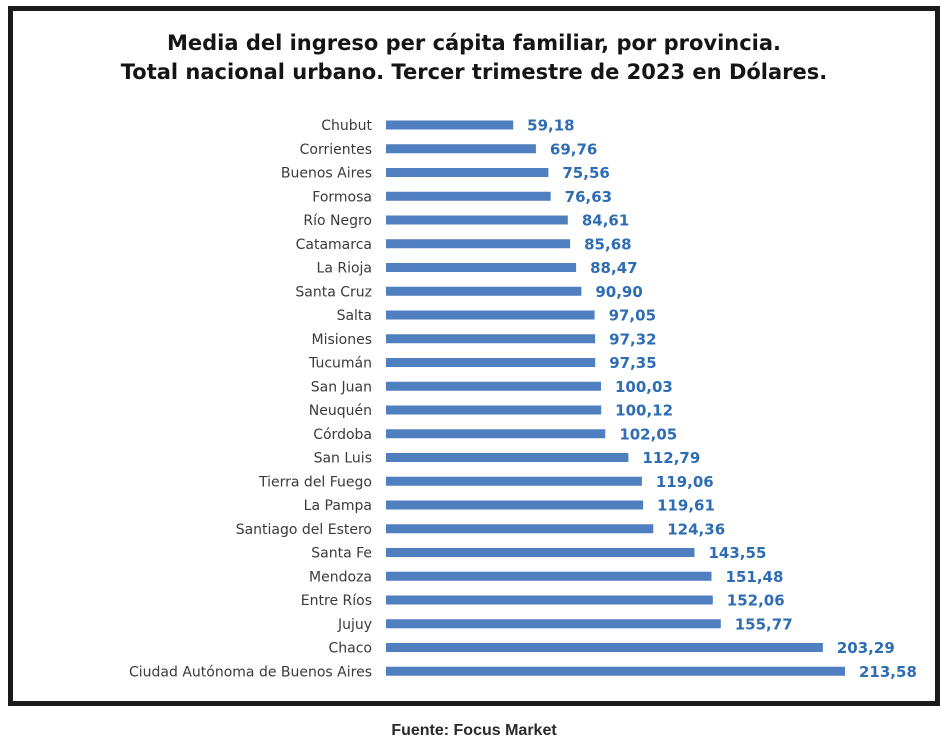 This screenshot has width=948, height=743. I want to click on category-label: Santa Cruz, so click(333, 292).